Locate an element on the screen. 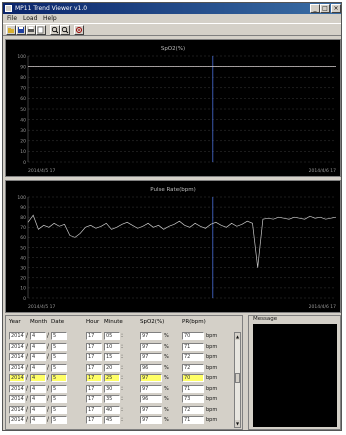 Image resolution: width=346 pixels, height=435 pixels. minimize-button: _ is located at coordinates (315, 8).